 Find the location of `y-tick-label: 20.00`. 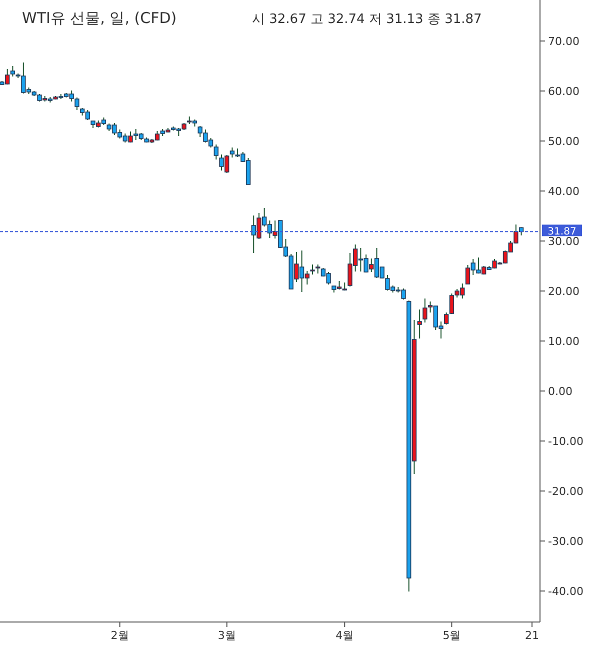

y-tick-label: 20.00 is located at coordinates (564, 291).